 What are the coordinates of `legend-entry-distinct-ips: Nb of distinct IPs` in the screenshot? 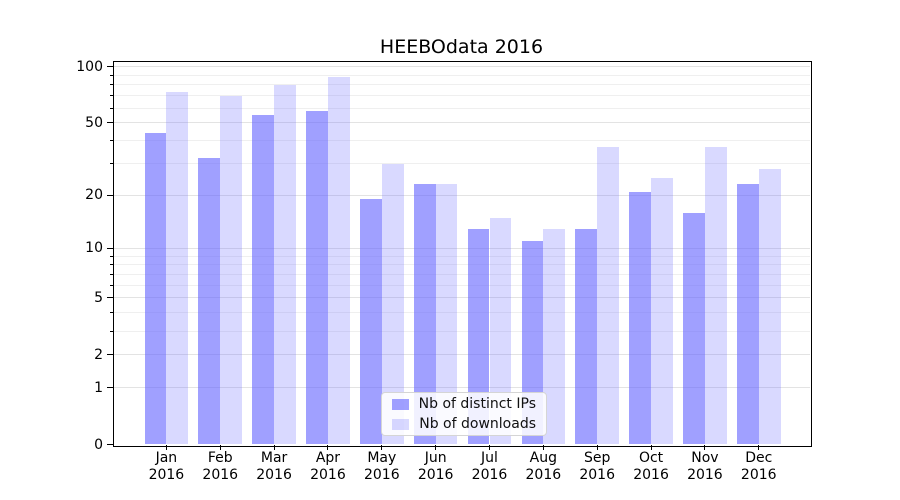 It's located at (464, 404).